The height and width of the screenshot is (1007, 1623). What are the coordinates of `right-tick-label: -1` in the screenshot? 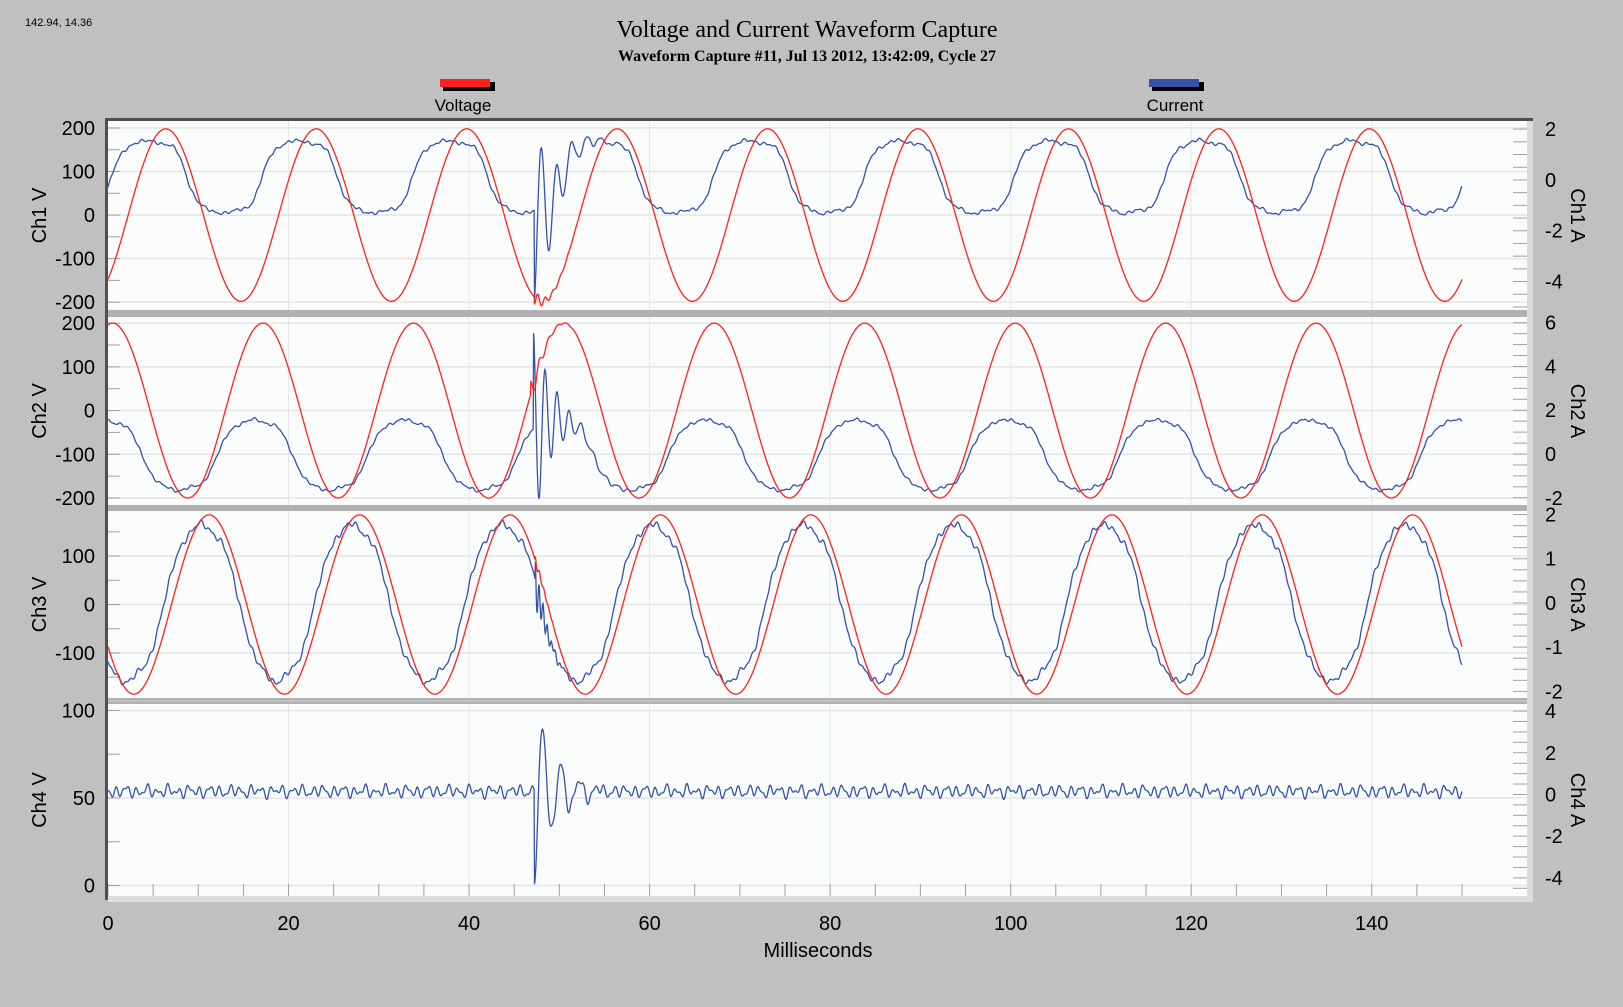 It's located at (1554, 648).